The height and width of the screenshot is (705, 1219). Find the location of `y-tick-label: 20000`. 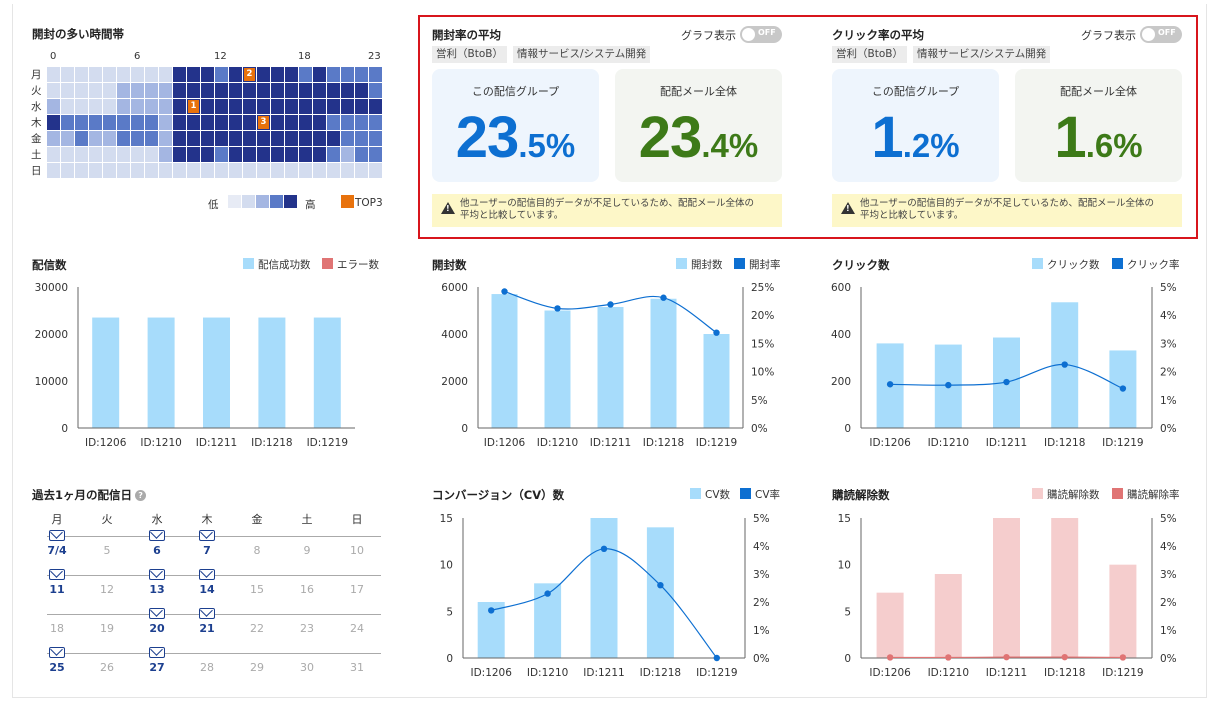

y-tick-label: 20000 is located at coordinates (51, 335).